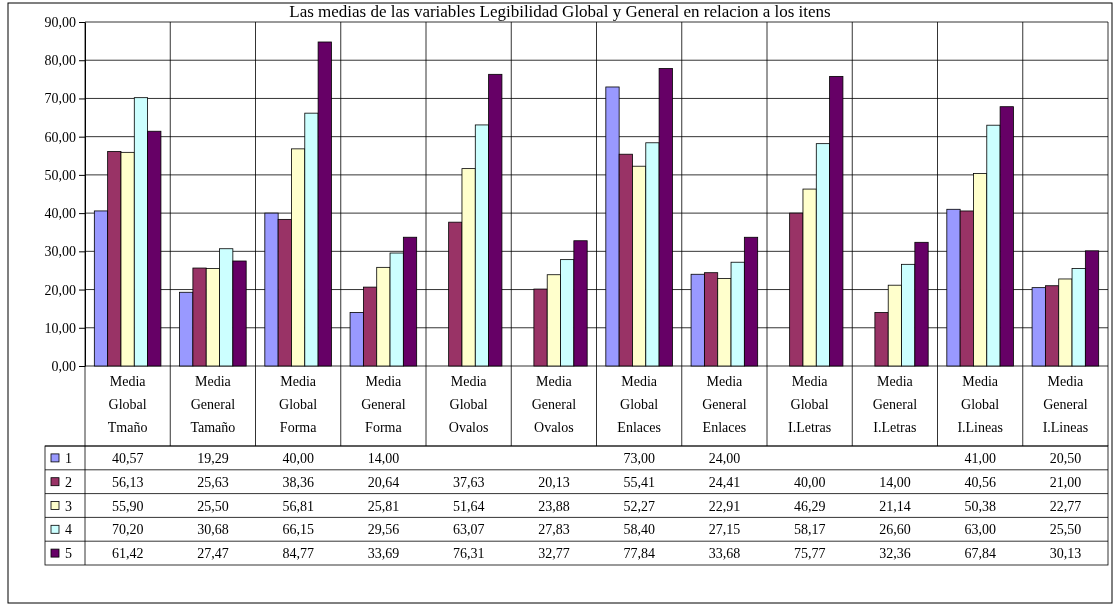  What do you see at coordinates (980, 404) in the screenshot?
I see `x-tick-label: Media Global I.Lineas` at bounding box center [980, 404].